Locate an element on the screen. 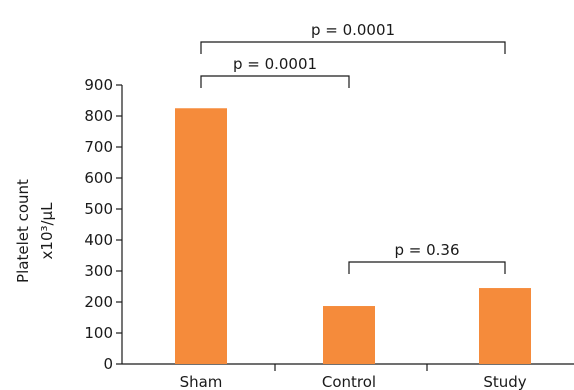 Image resolution: width=574 pixels, height=390 pixels. y-tick-label: 600 is located at coordinates (98, 178).